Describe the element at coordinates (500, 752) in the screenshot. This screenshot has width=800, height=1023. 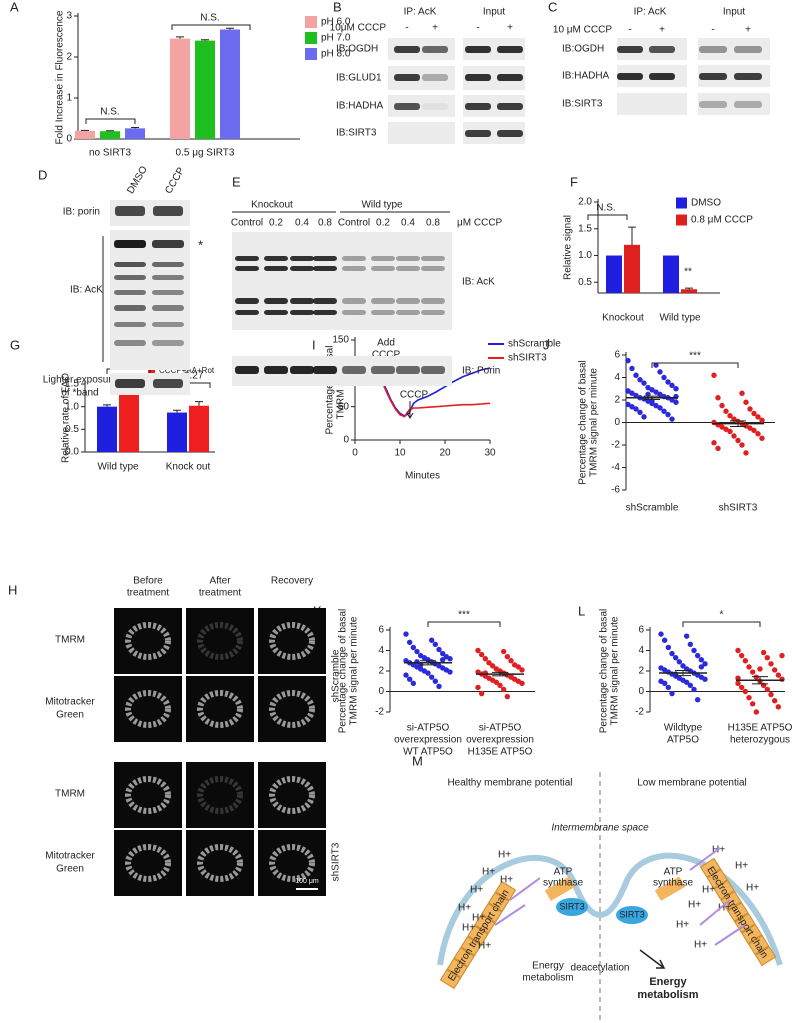
I see `x-tick-label: H135E ATP5O` at that location.